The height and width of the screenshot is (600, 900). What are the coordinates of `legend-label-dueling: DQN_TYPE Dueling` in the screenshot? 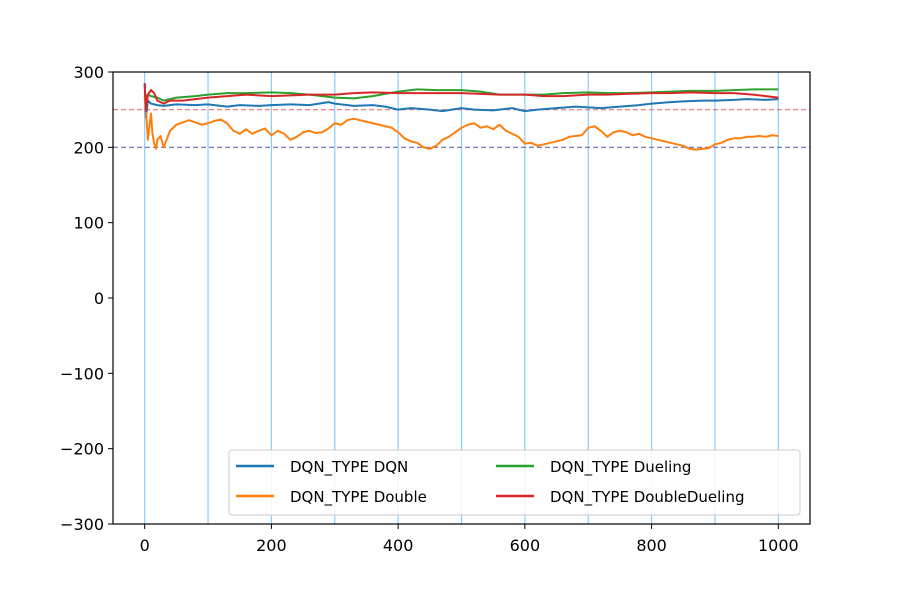 It's located at (620, 467).